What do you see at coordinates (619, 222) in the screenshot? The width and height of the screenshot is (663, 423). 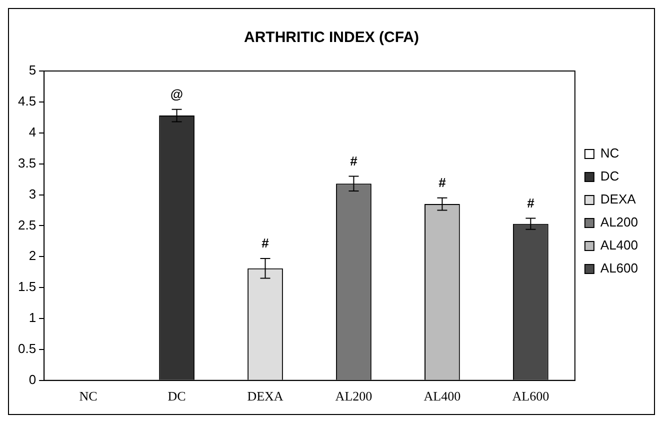 I see `legend-label: AL200` at bounding box center [619, 222].